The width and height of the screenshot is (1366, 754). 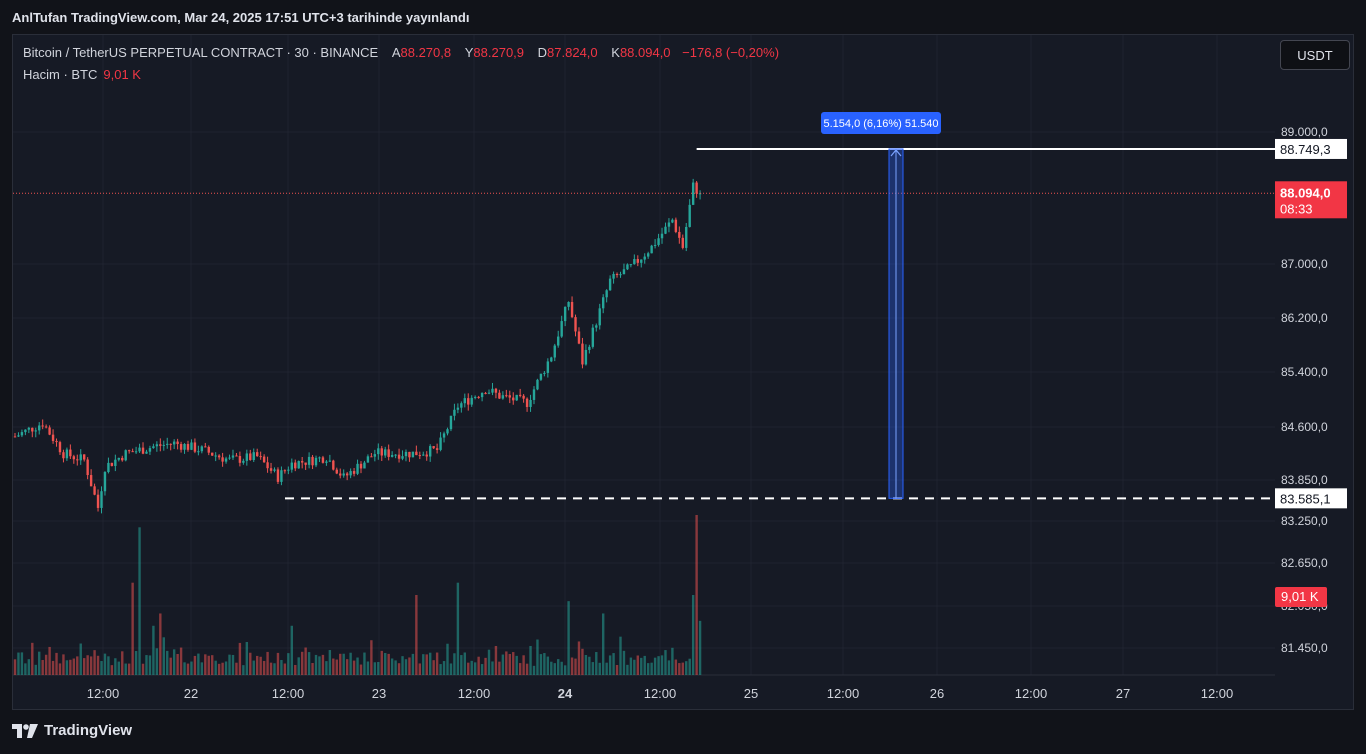 I want to click on change-value: −176,8 (−0,20%), so click(x=731, y=52).